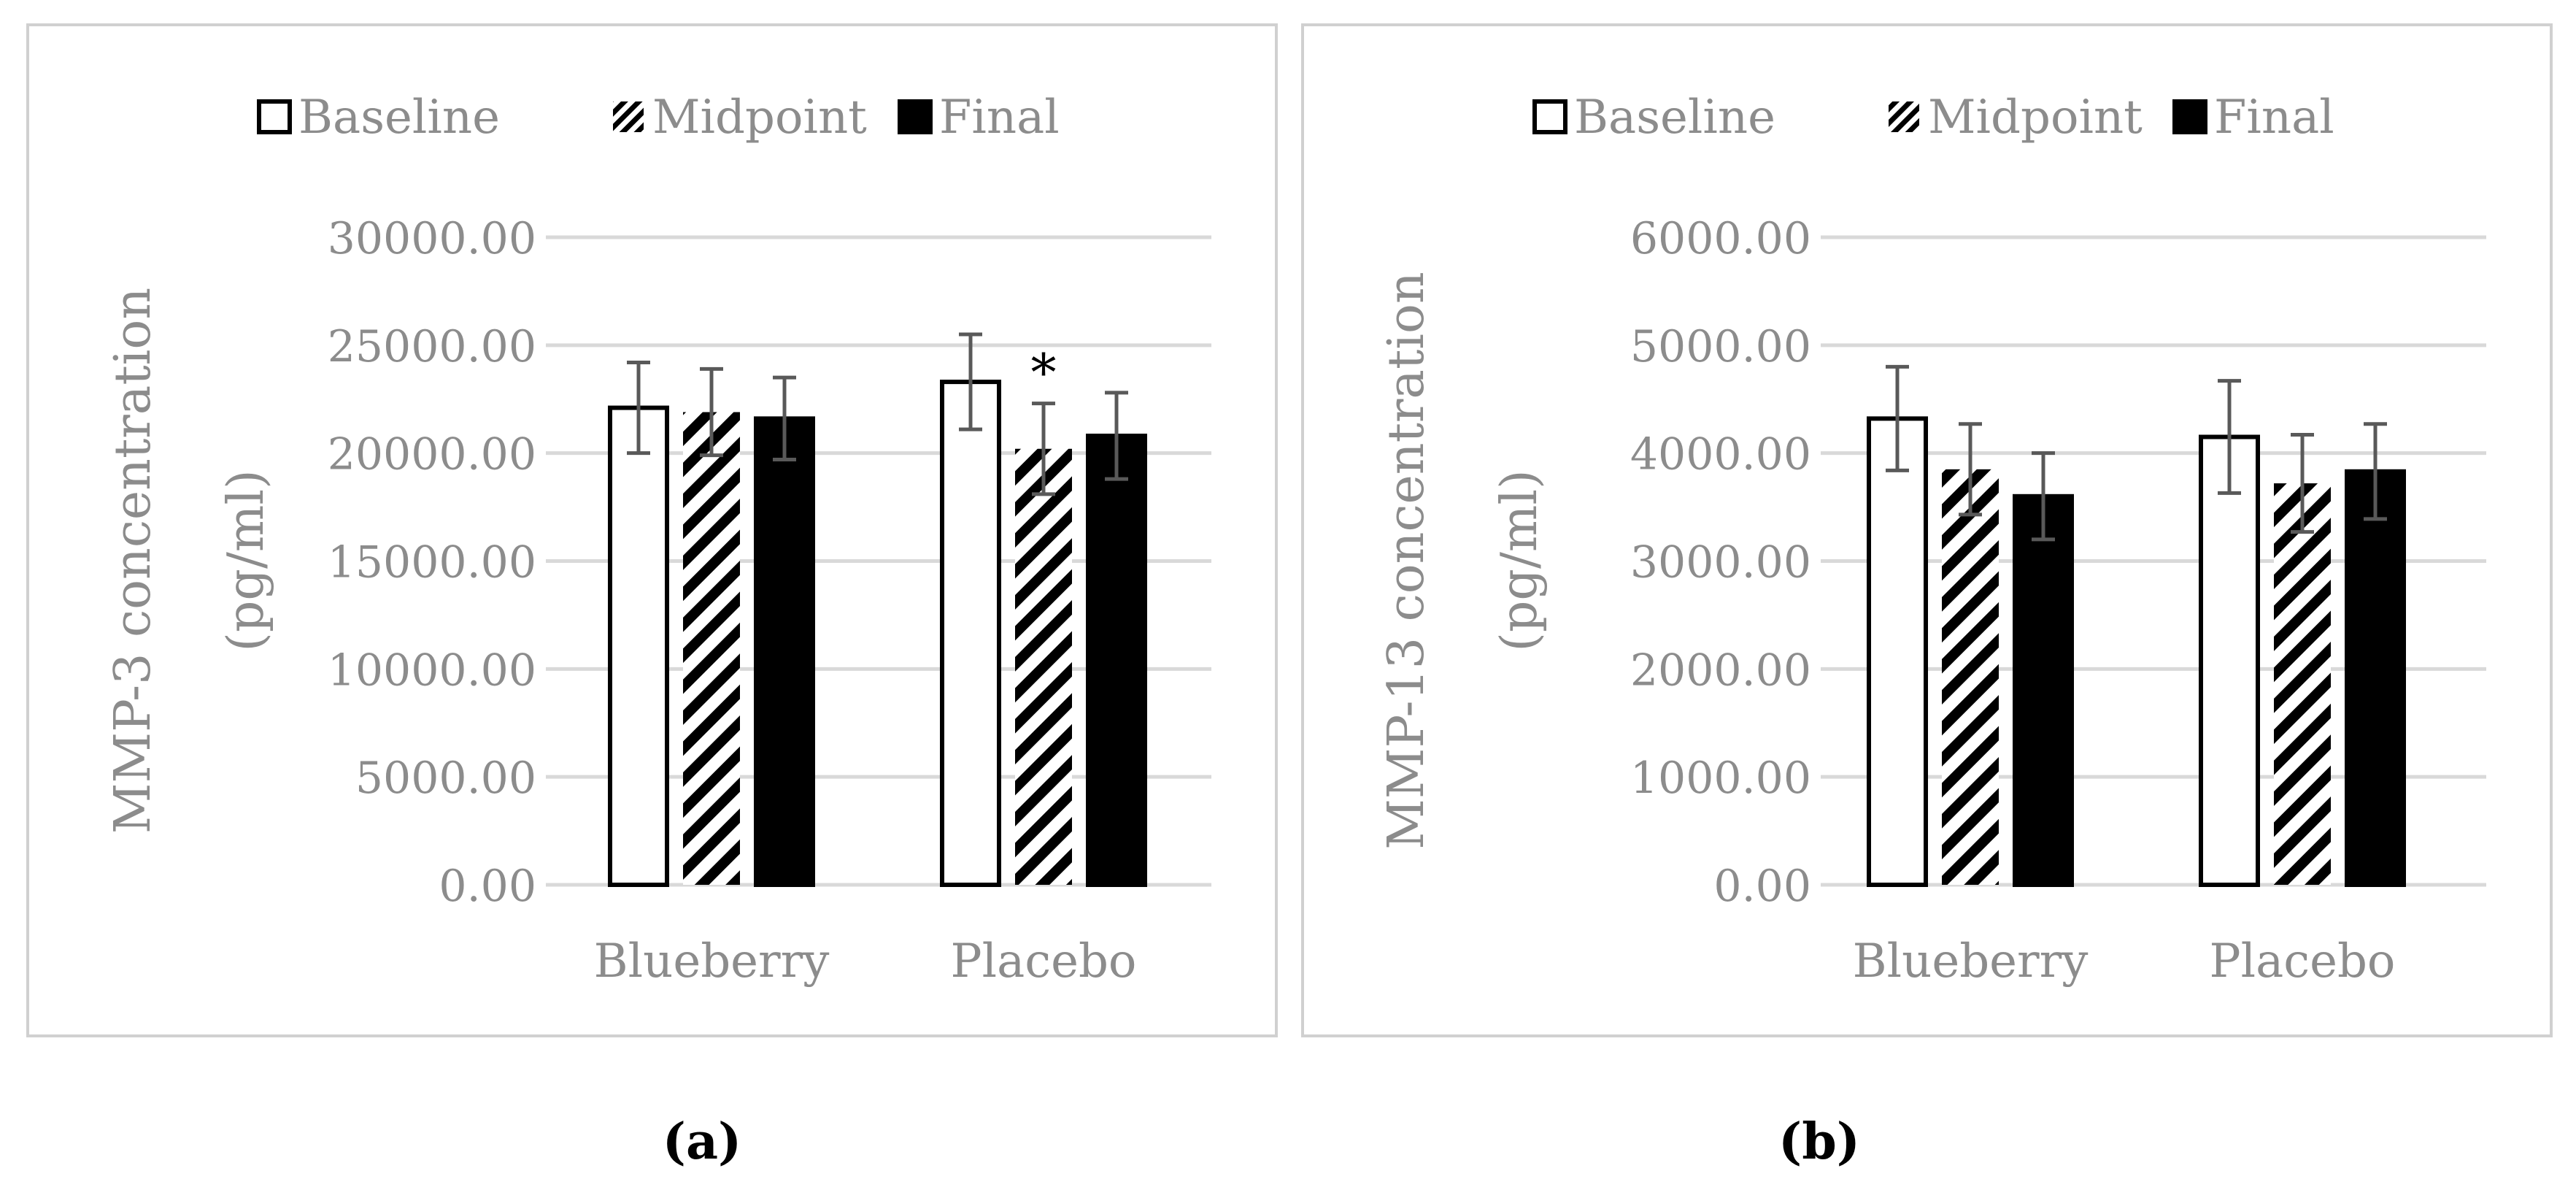  What do you see at coordinates (1721, 238) in the screenshot?
I see `y-tick-label: 6000.00` at bounding box center [1721, 238].